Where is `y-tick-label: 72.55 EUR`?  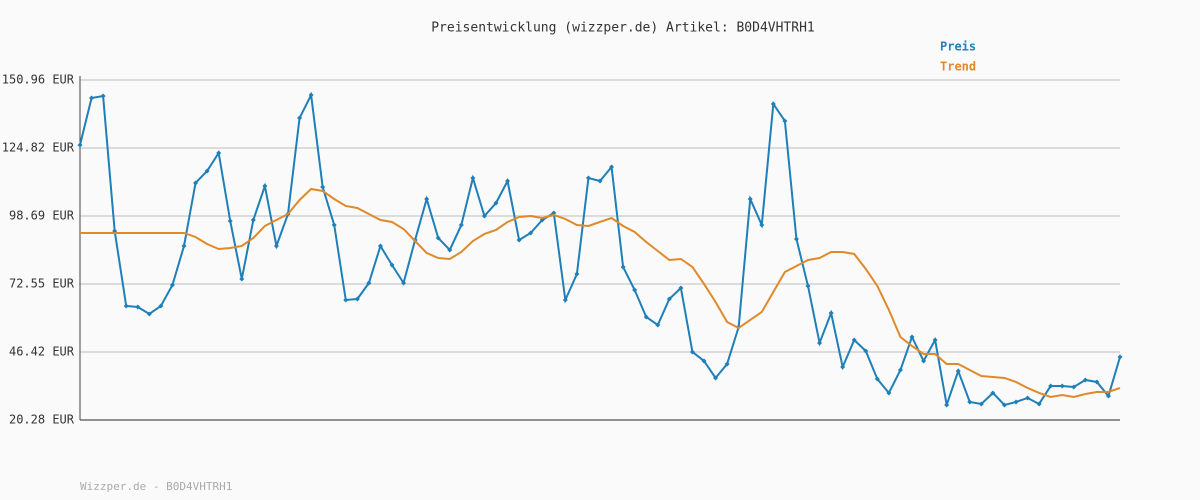
y-tick-label: 72.55 EUR is located at coordinates (42, 284).